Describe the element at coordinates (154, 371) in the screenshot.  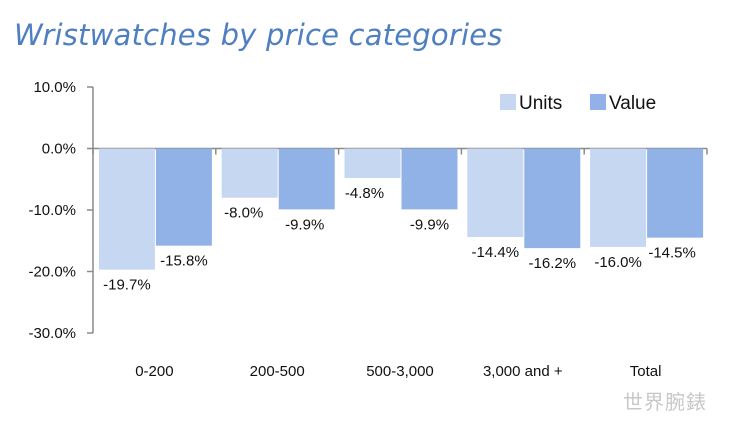
I see `x-category-label: 0-200` at that location.